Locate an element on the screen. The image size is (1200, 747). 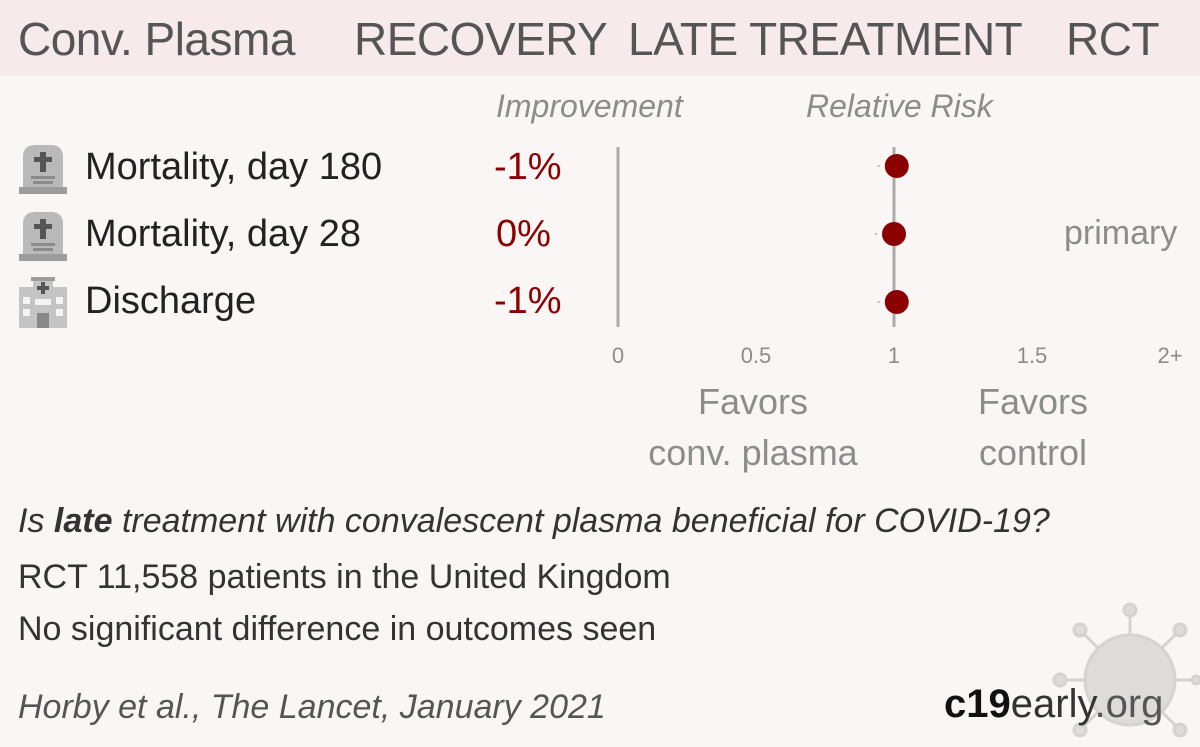
brand-part-2: early is located at coordinates (1052, 704).